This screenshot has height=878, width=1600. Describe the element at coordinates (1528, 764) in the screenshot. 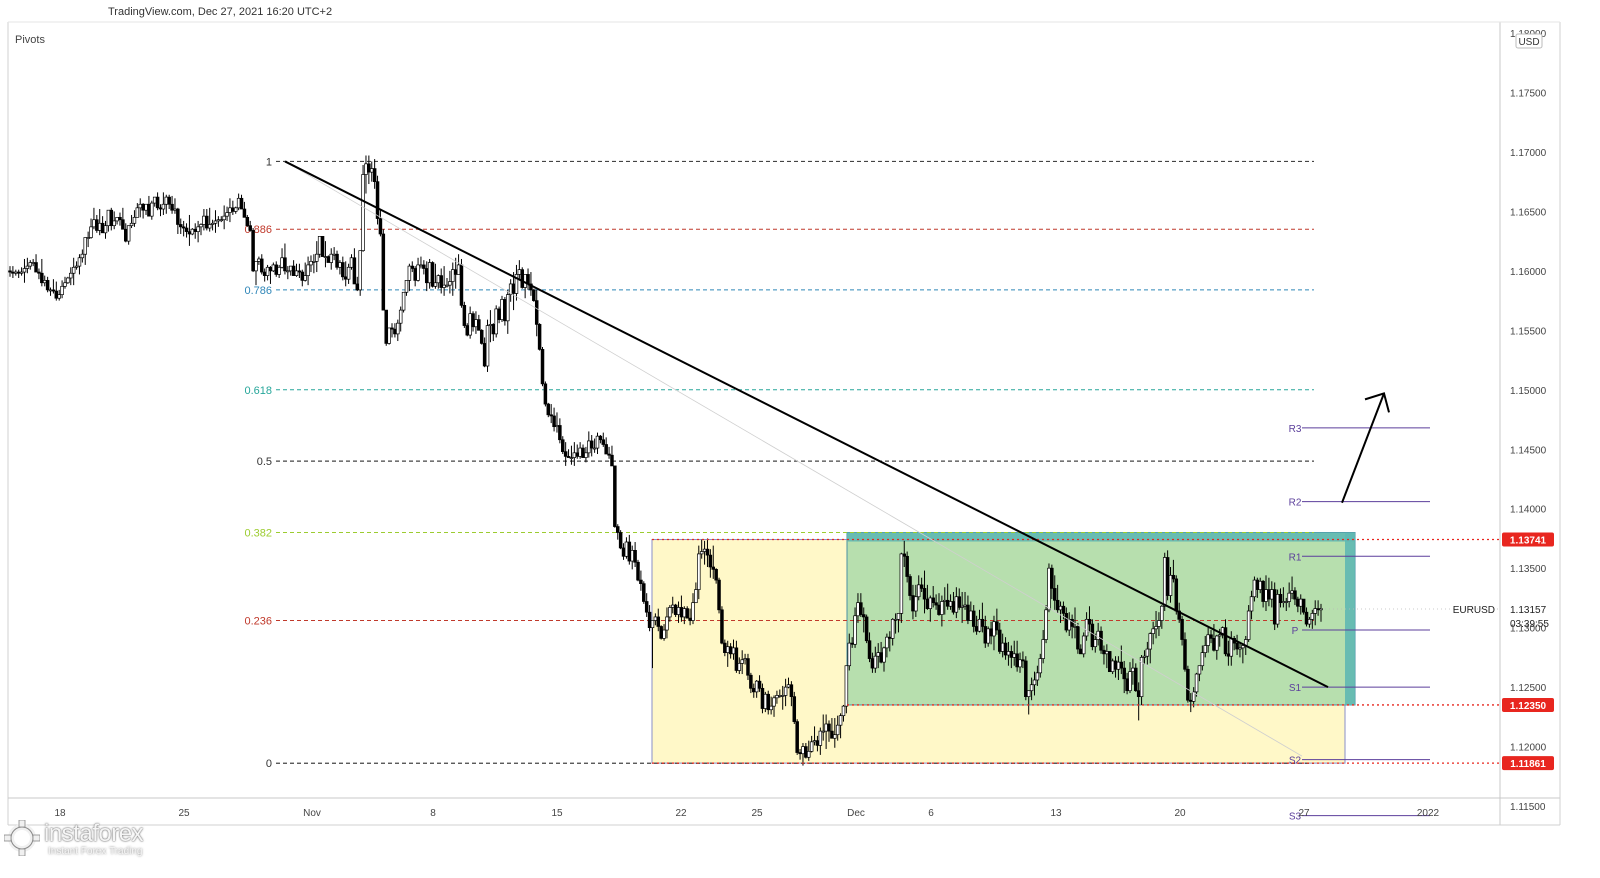

I see `key-level-badge-text-2: 1.11861` at that location.